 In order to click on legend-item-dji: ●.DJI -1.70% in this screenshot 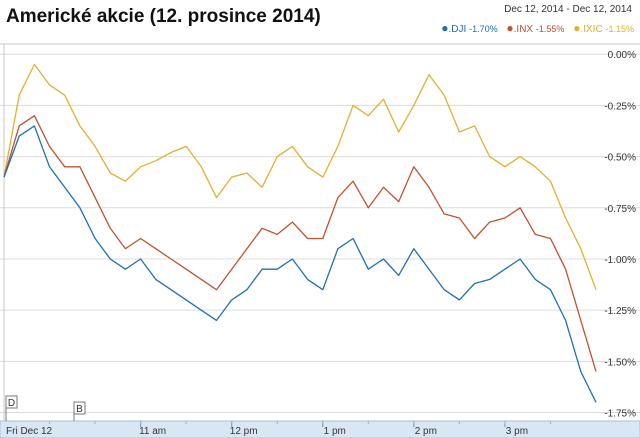, I will do `click(469, 28)`.